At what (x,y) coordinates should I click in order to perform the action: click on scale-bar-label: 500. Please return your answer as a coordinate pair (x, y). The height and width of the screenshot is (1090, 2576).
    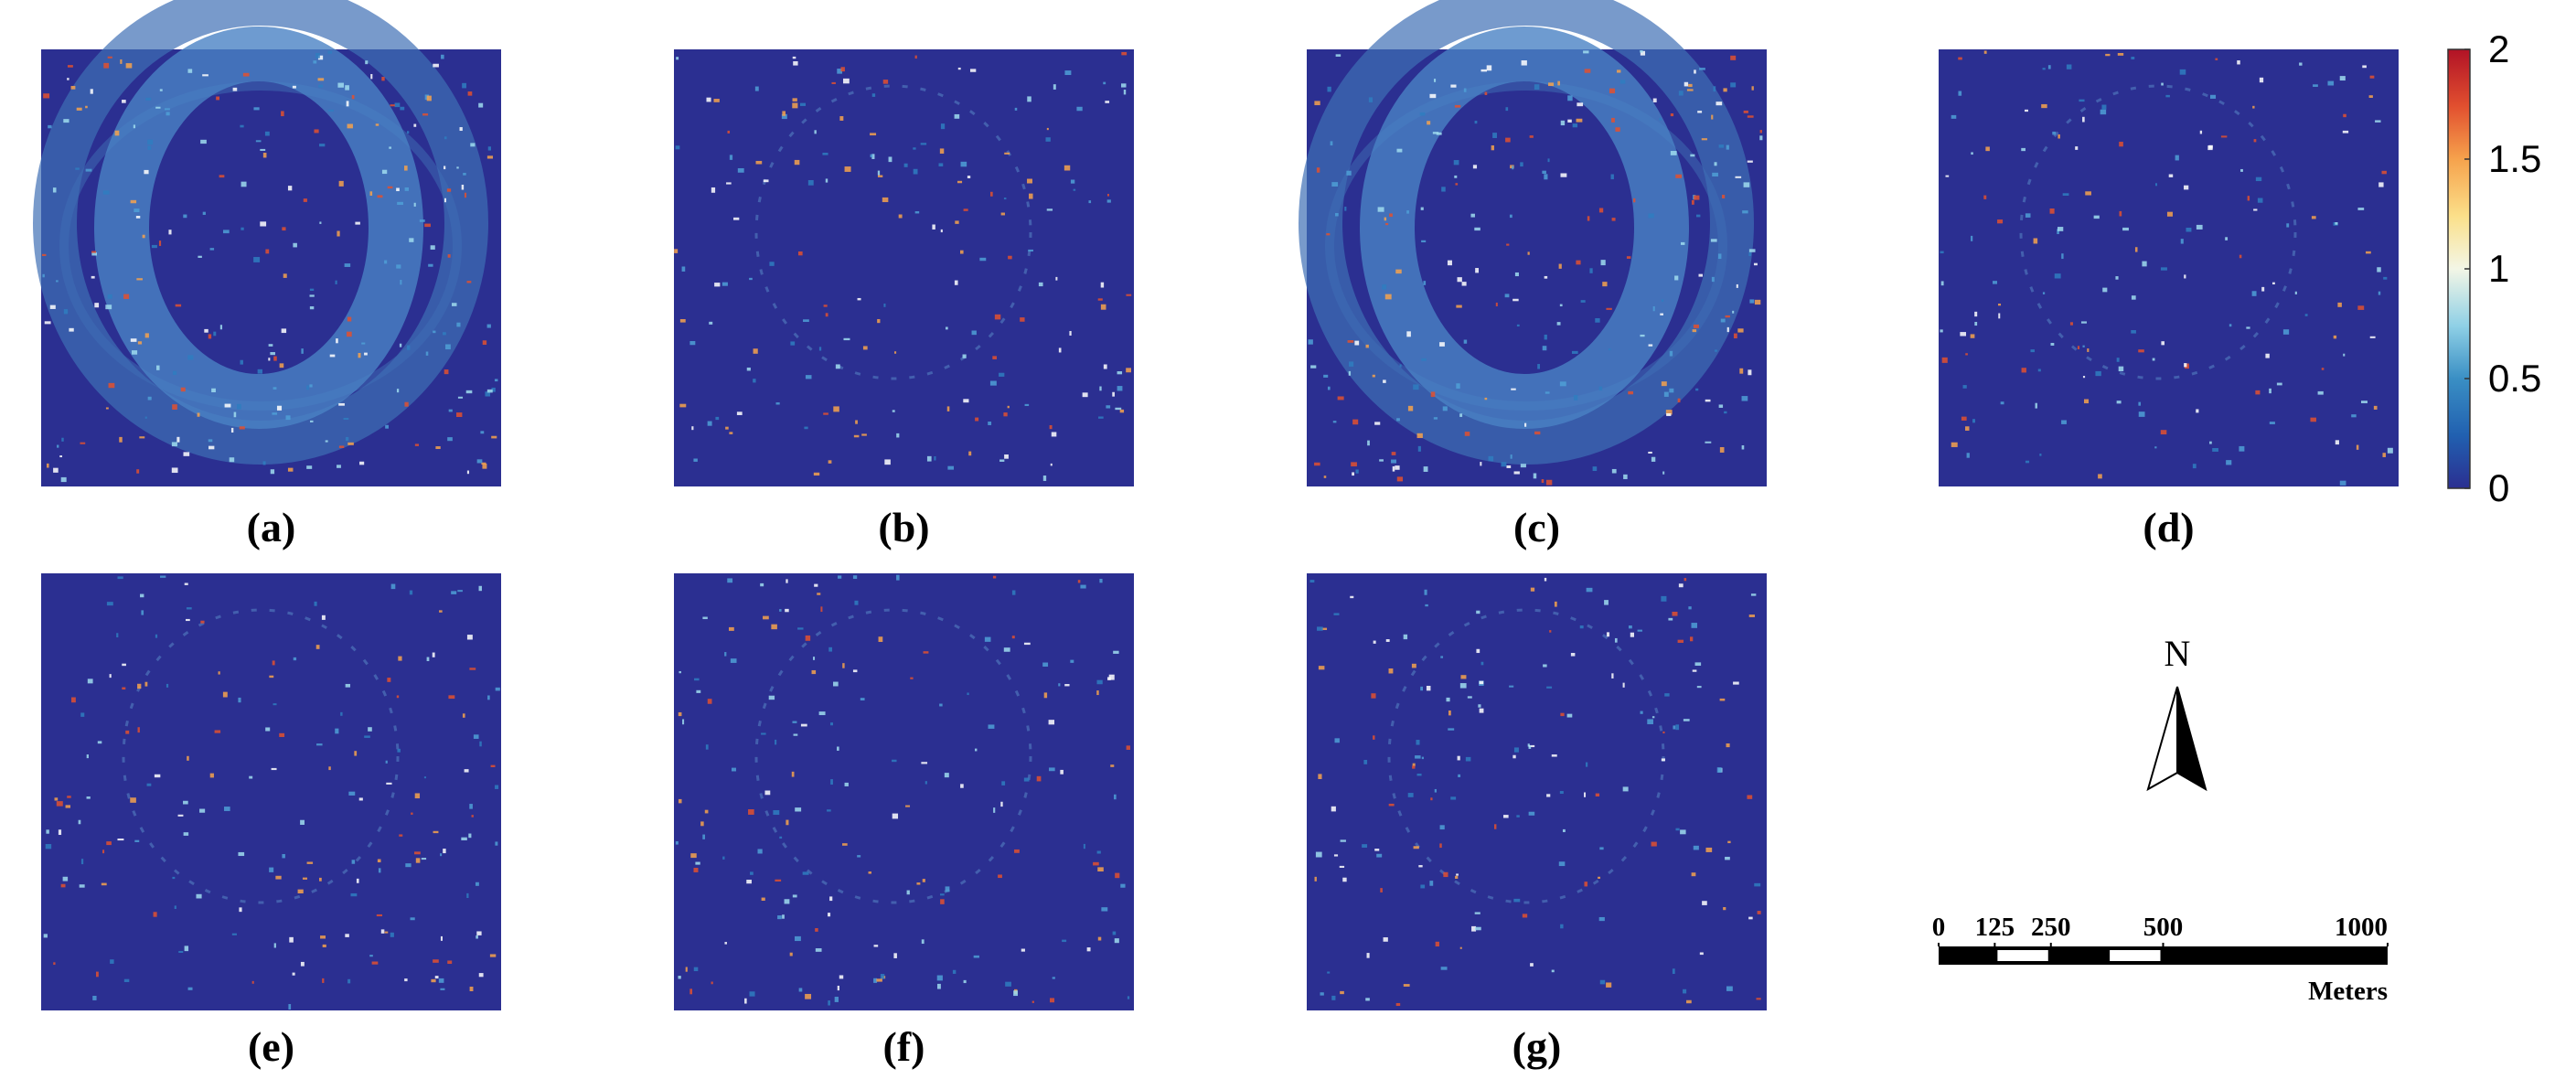
    Looking at the image, I should click on (2163, 928).